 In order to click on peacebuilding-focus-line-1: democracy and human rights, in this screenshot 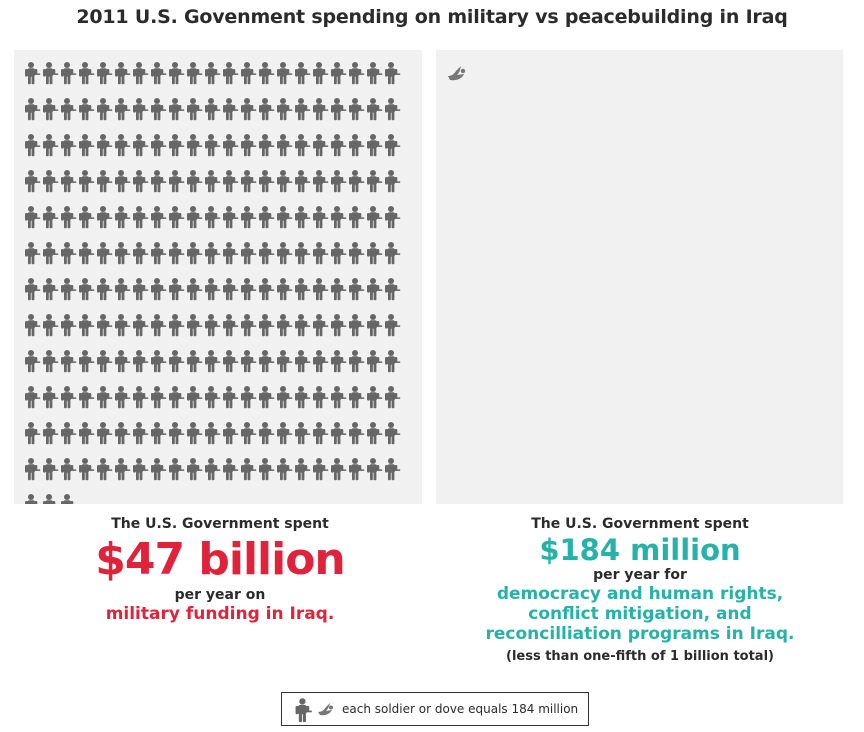, I will do `click(640, 594)`.